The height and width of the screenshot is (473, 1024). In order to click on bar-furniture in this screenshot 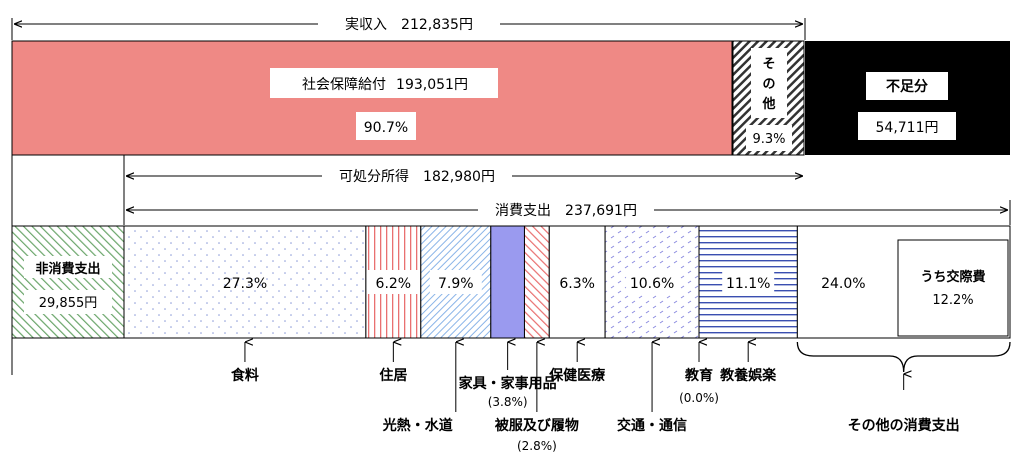, I will do `click(507, 282)`.